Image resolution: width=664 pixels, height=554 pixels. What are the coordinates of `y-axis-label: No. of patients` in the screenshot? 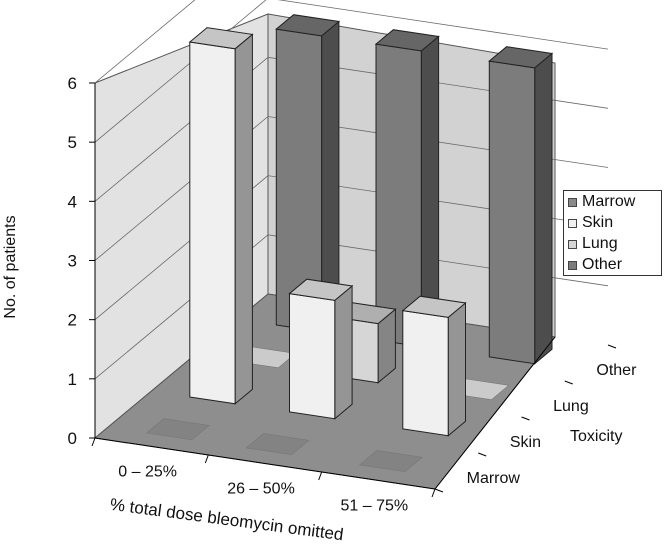 It's located at (10, 266).